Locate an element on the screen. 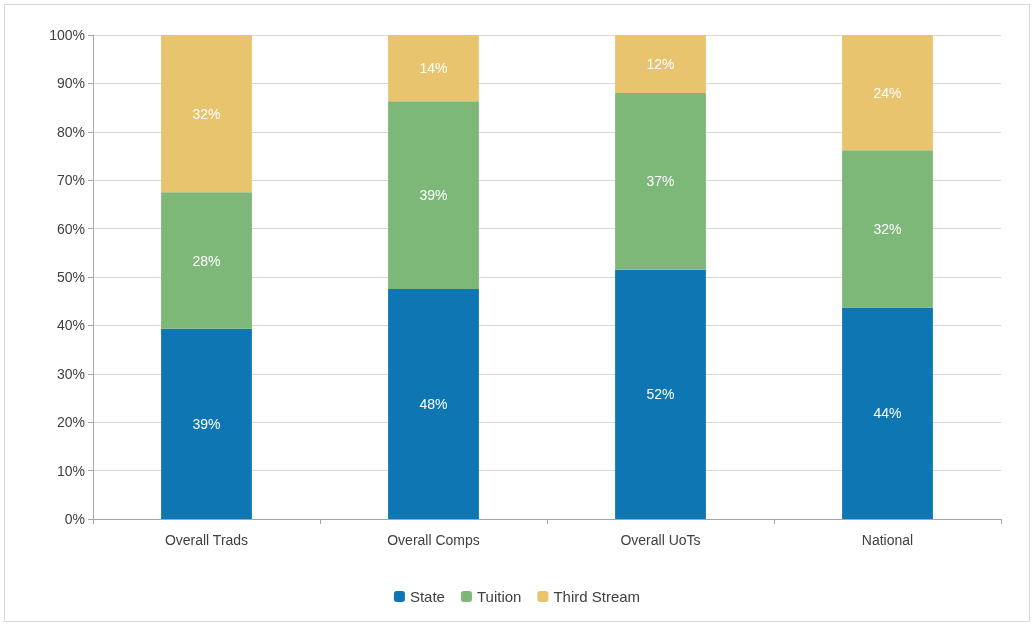  y-tick-label: 20% is located at coordinates (70, 422).